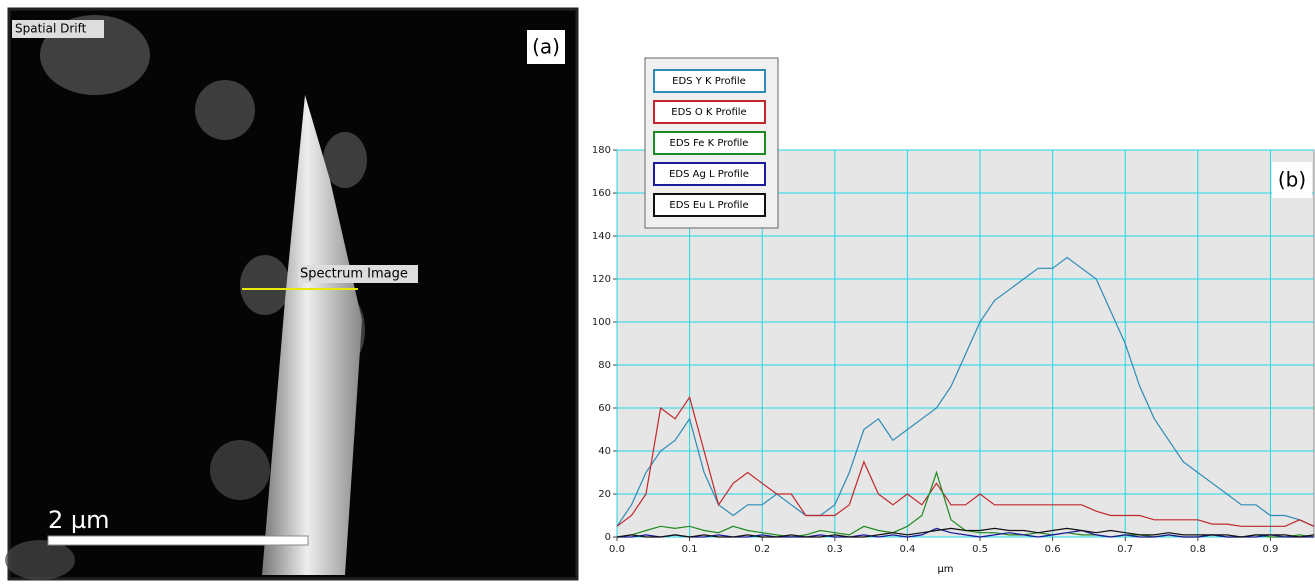 This screenshot has width=1315, height=586. Describe the element at coordinates (79, 520) in the screenshot. I see `scale-bar-label: 2 µm` at that location.